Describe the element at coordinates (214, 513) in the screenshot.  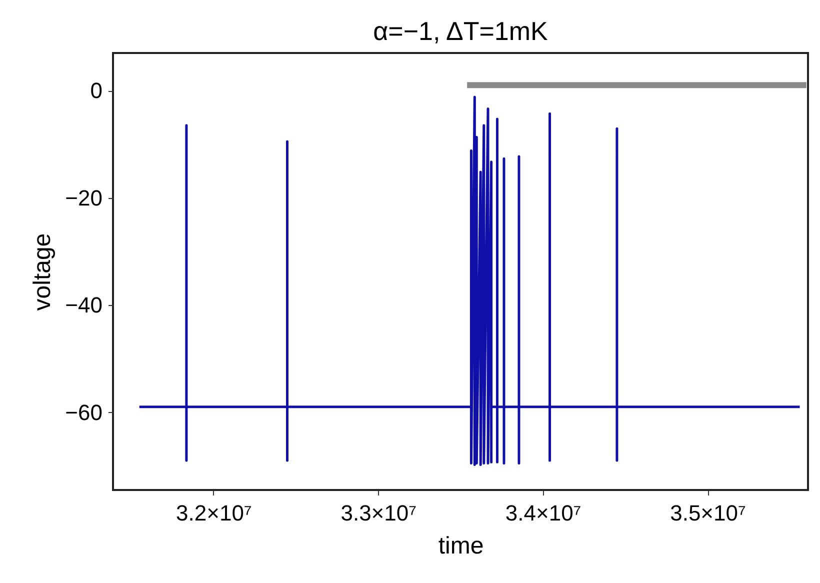
I see `x-tick-label: 3.2×10⁷` at that location.